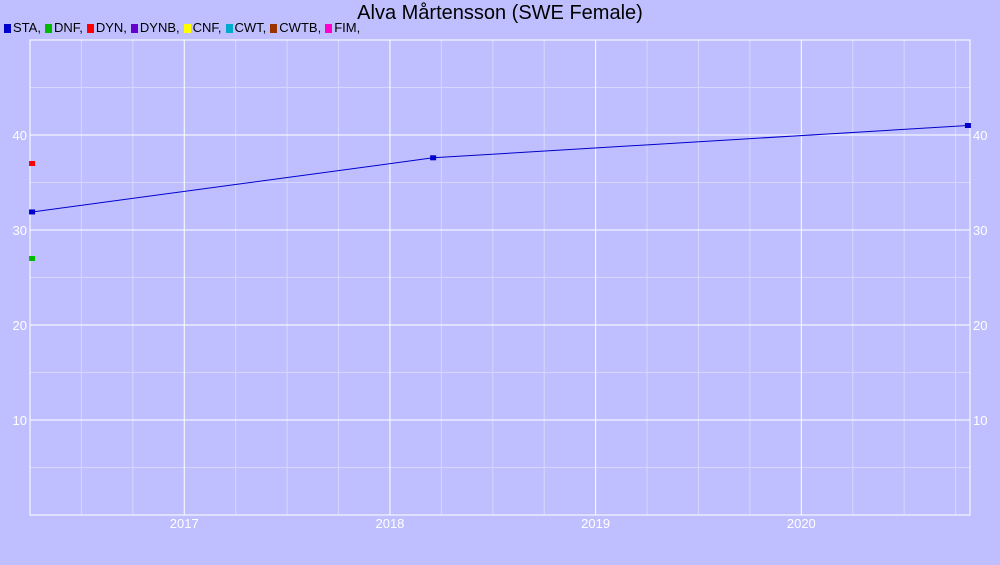 The width and height of the screenshot is (1000, 565). What do you see at coordinates (389, 523) in the screenshot?
I see `x-tick-label: 2018` at bounding box center [389, 523].